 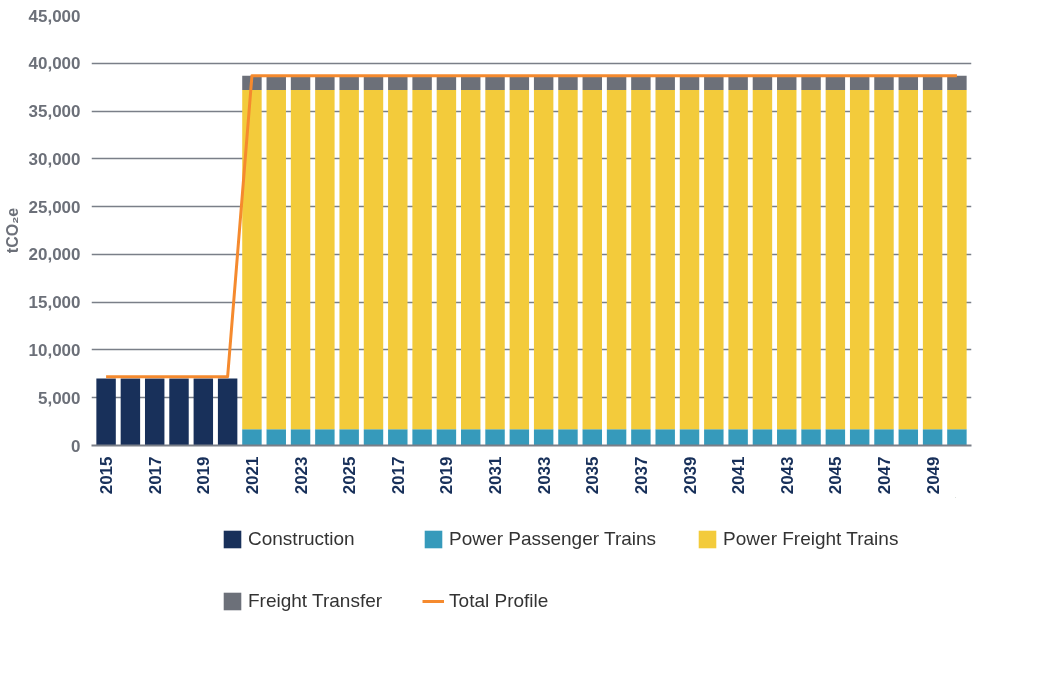 I want to click on y-tick-label: 40,000, so click(x=54, y=64).